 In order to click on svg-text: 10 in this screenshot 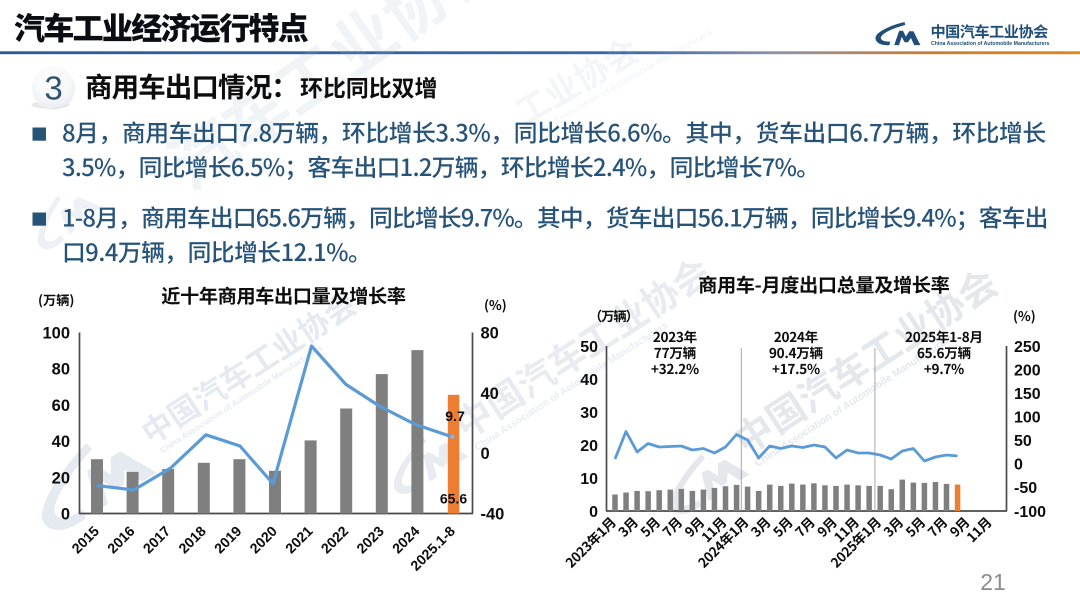, I will do `click(589, 479)`.